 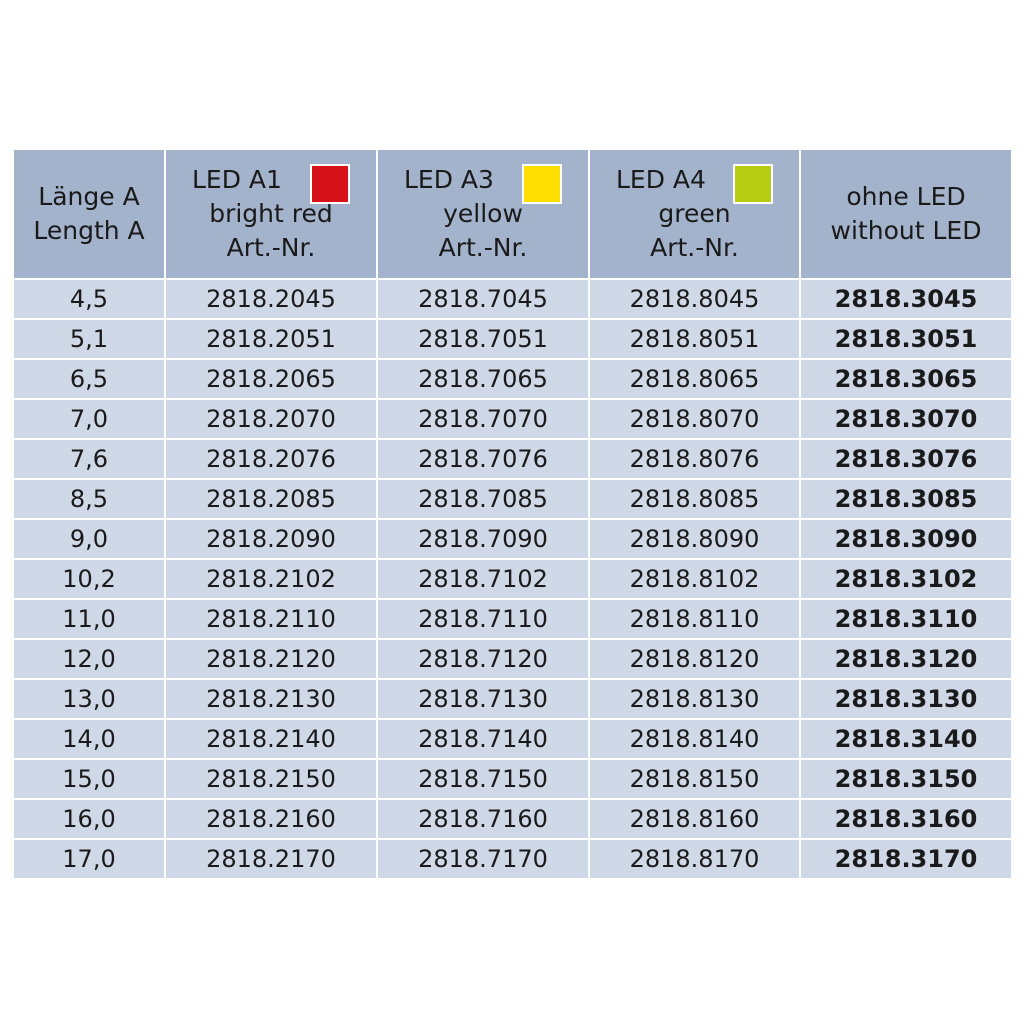 I want to click on cell-led-a4: 2818.8130, so click(x=694, y=699).